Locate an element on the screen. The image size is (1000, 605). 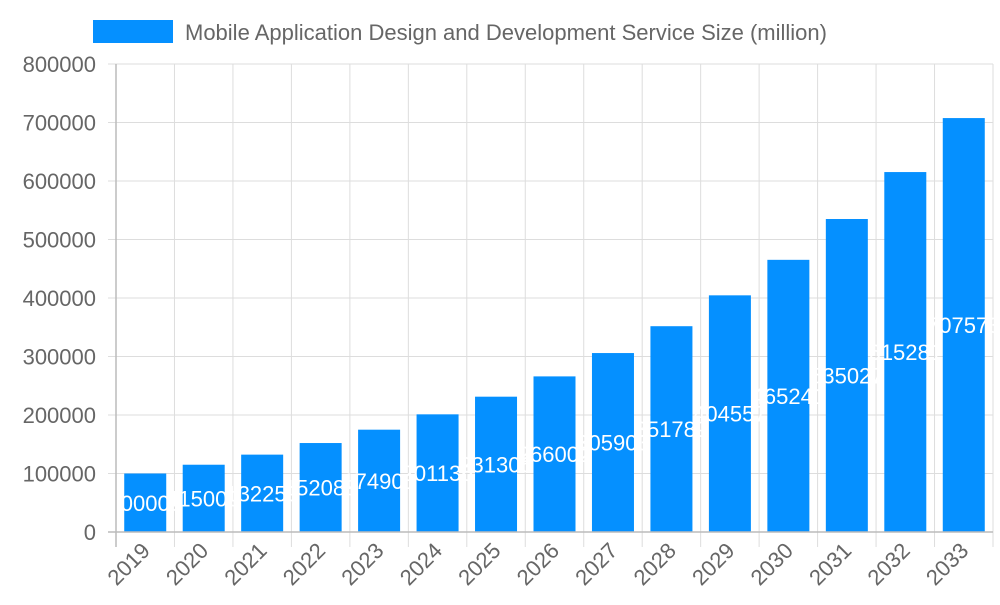
data-label: 174901 is located at coordinates (378, 481).